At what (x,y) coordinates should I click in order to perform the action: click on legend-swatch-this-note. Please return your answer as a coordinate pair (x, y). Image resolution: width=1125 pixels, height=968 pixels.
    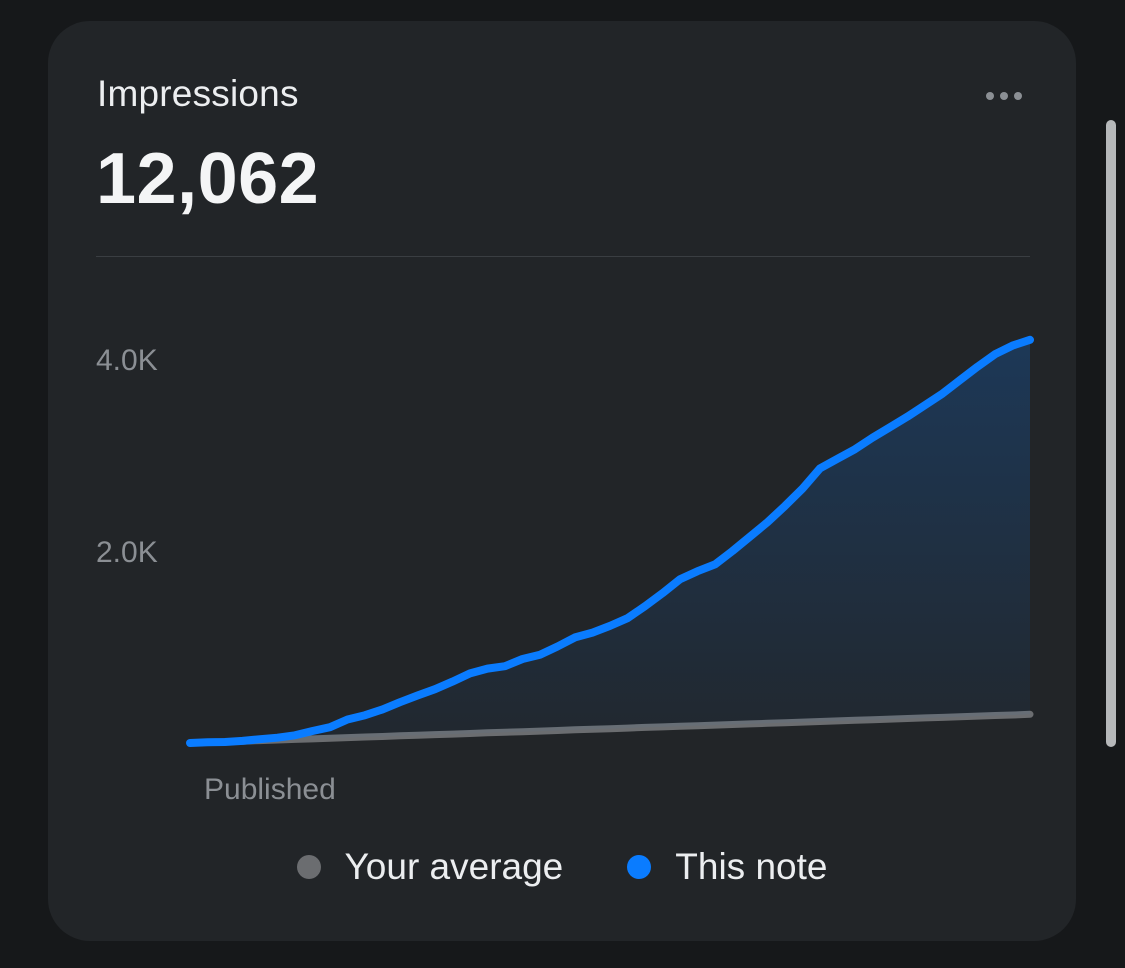
    Looking at the image, I should click on (639, 867).